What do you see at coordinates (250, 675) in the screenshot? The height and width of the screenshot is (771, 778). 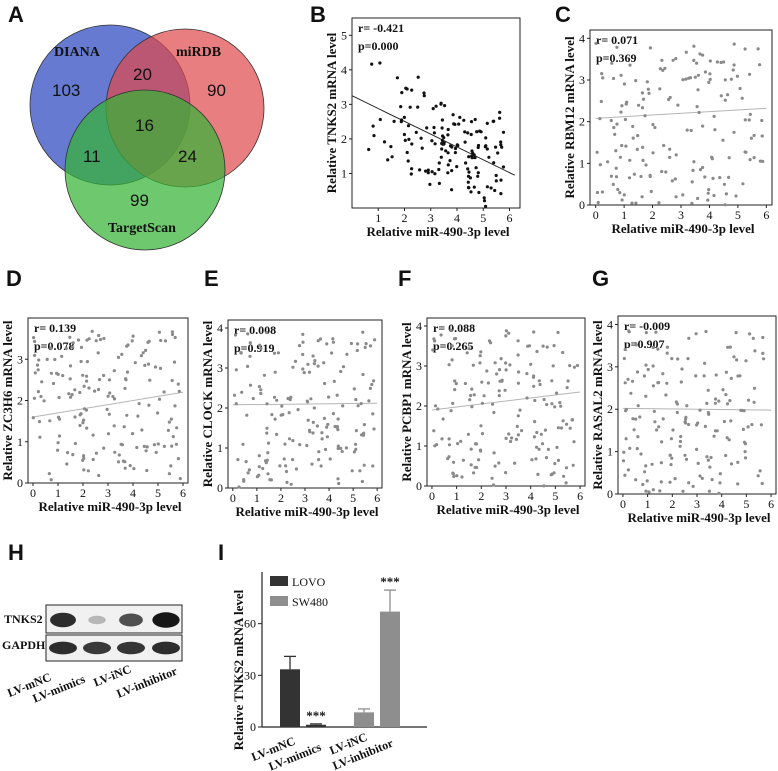 I see `bar-y-tick-label: 30` at bounding box center [250, 675].